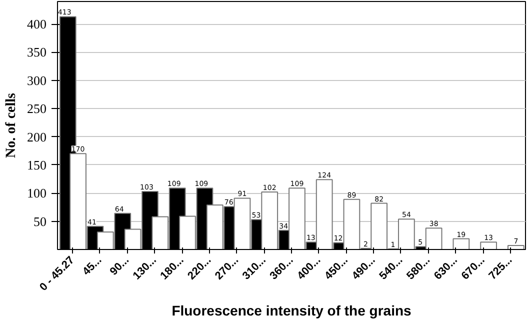  What do you see at coordinates (292, 310) in the screenshot?
I see `x-axis-title: Fluorescence intensity of the grains` at bounding box center [292, 310].